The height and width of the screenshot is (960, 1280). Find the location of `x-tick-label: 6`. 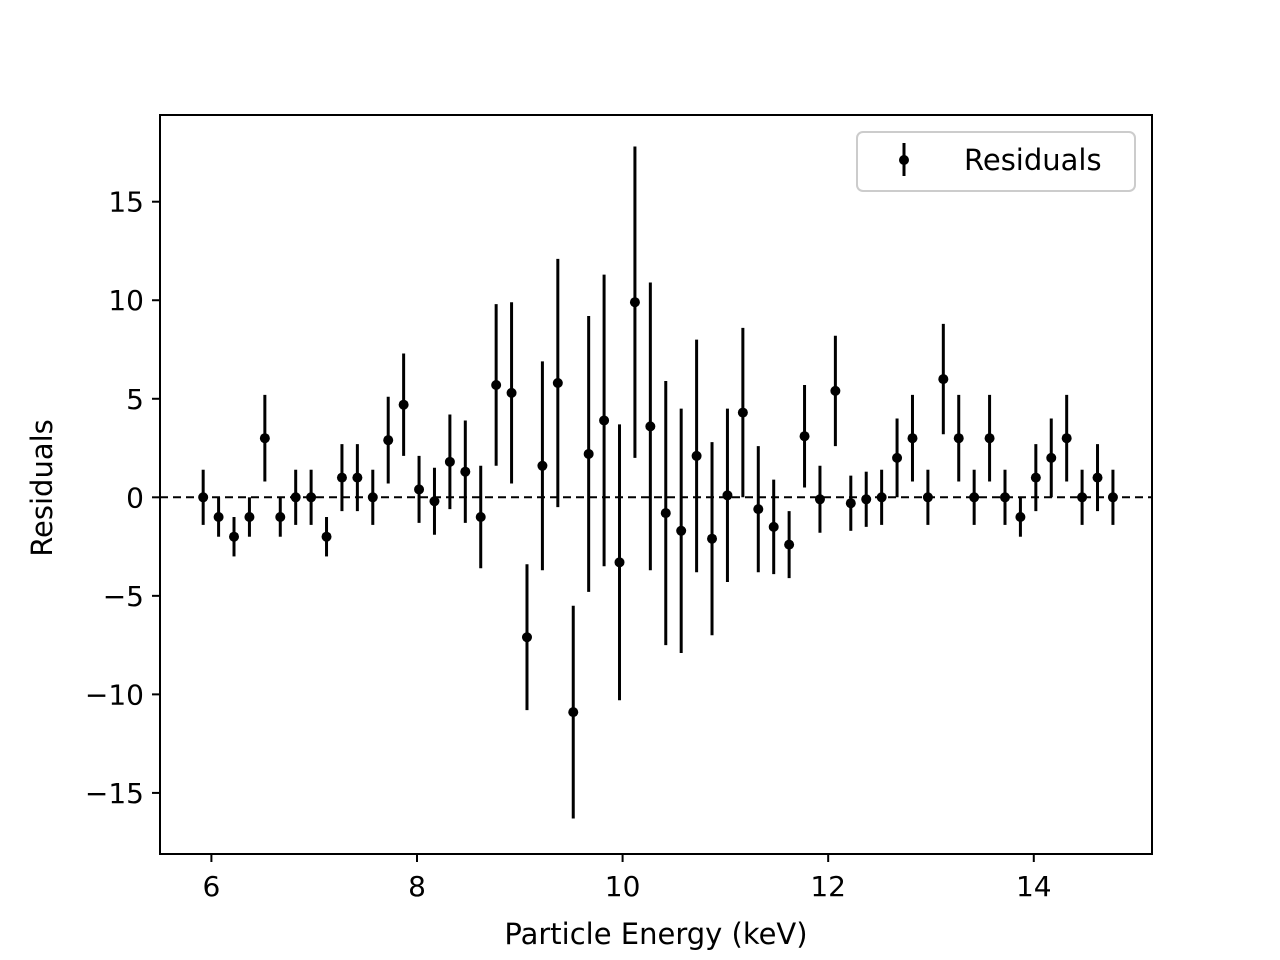

x-tick-label: 6 is located at coordinates (211, 886).